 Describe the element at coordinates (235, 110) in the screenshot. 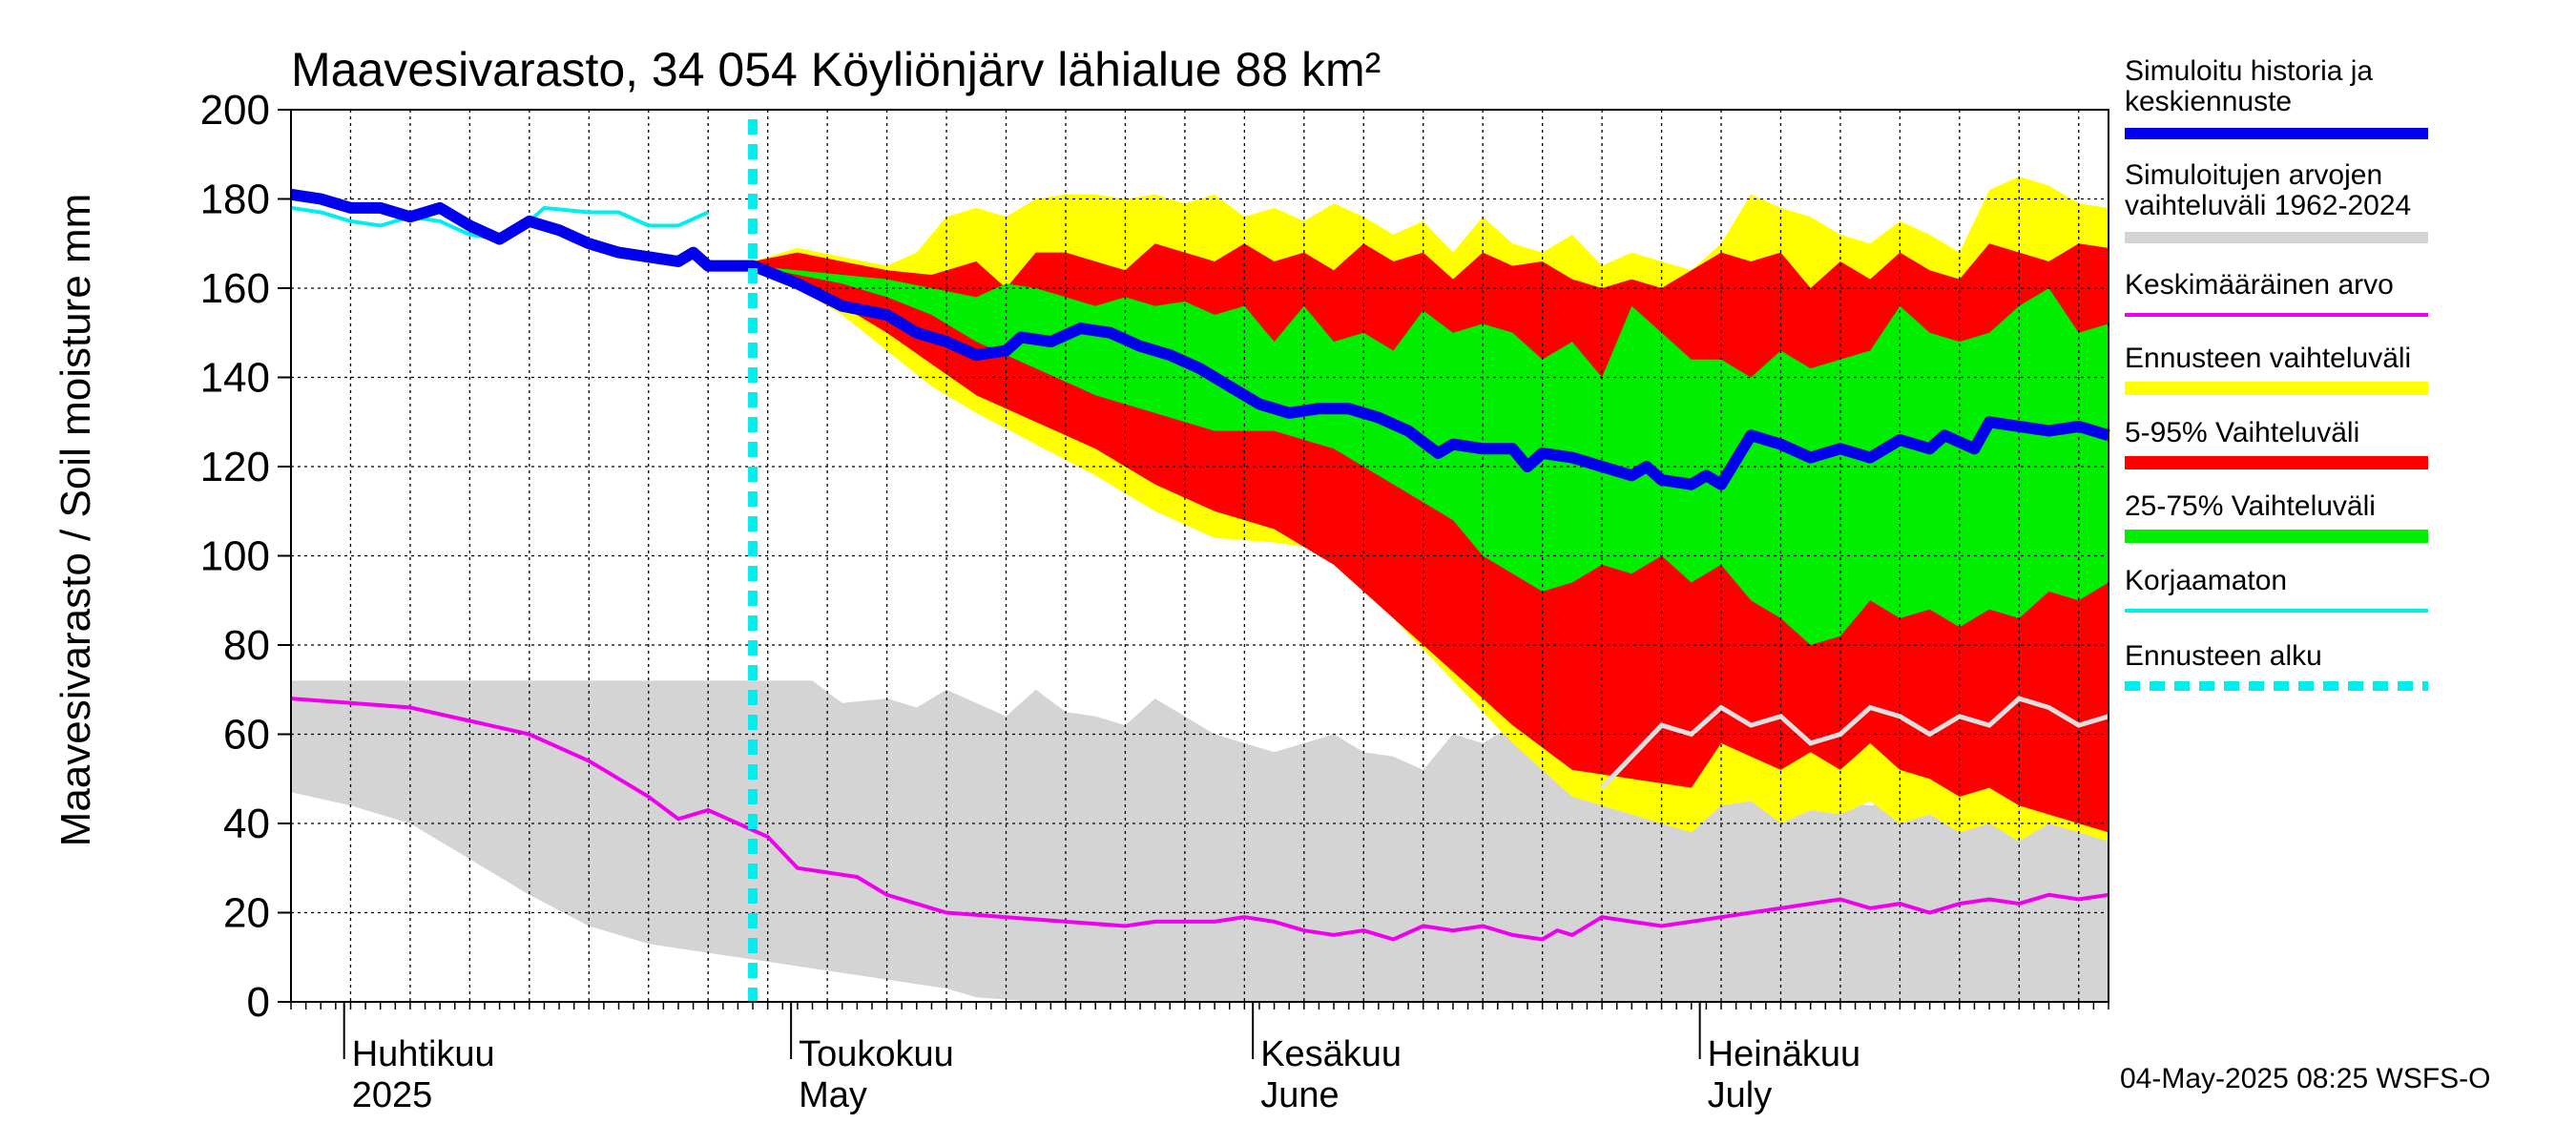

I see `y-tick-label: 200` at that location.